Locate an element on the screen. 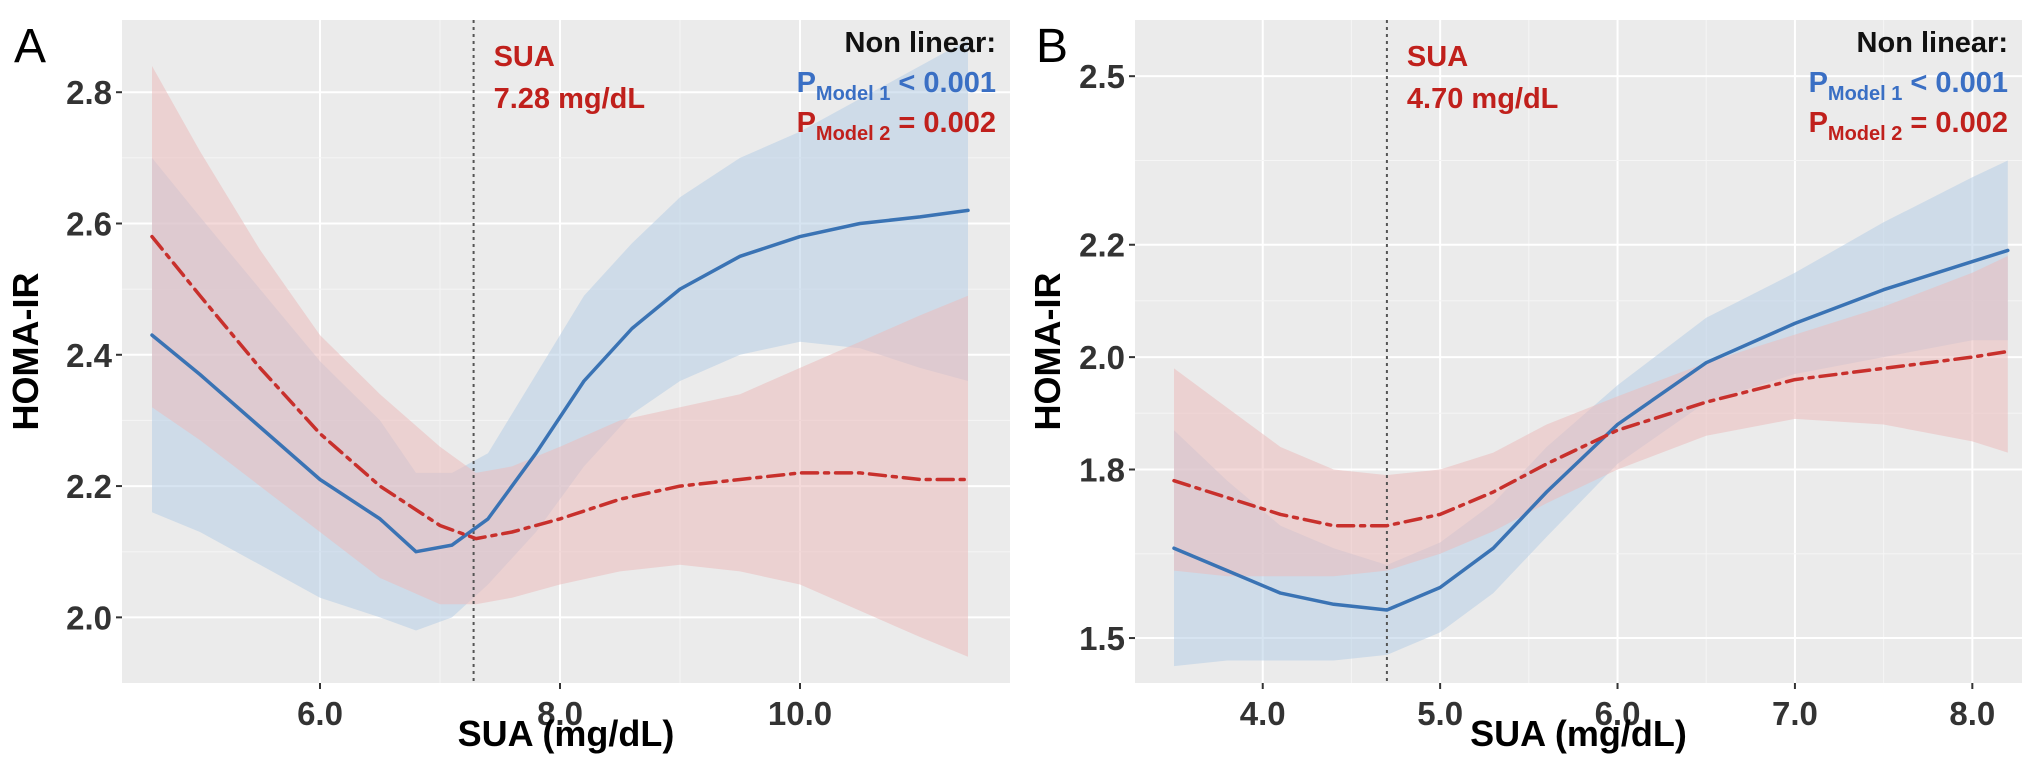 The height and width of the screenshot is (763, 2033). y-tick-label: 2.8 is located at coordinates (89, 92).